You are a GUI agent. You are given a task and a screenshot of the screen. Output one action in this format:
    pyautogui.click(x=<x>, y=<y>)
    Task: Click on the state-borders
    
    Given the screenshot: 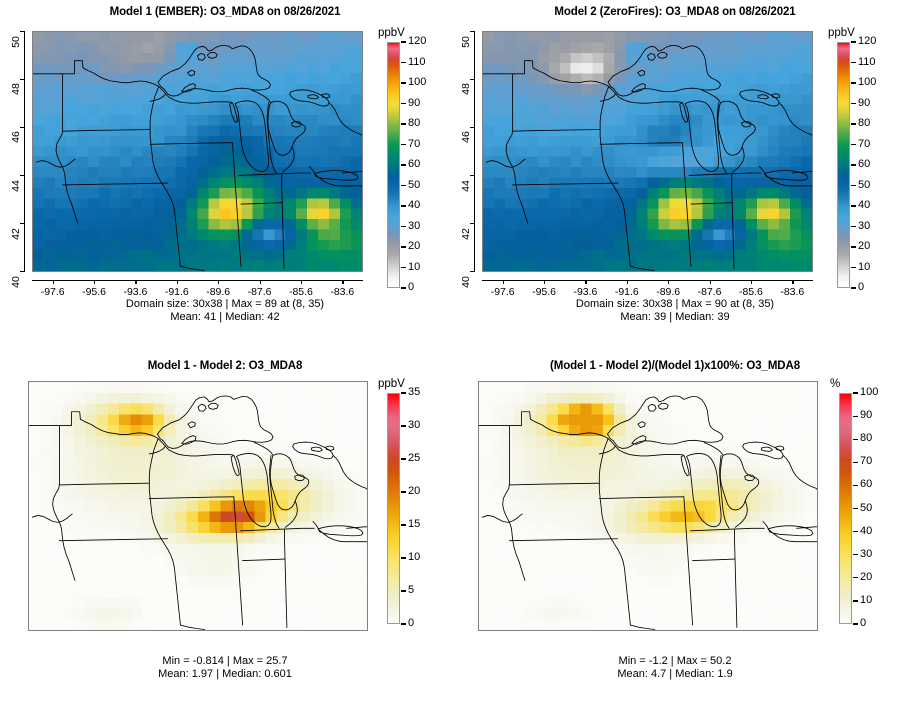 What is the action you would take?
    pyautogui.click(x=197, y=165)
    